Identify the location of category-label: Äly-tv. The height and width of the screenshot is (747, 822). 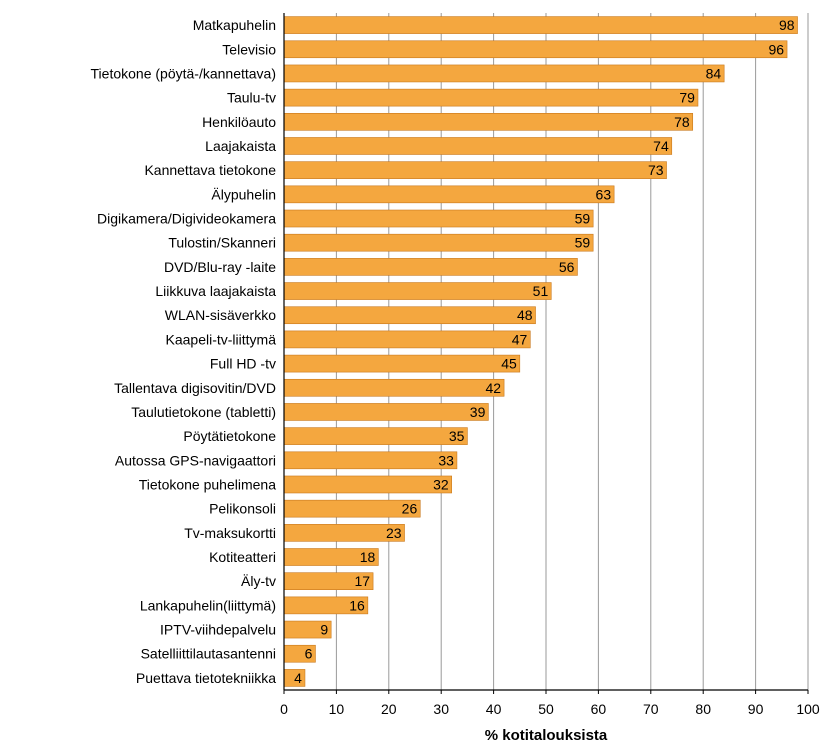
(258, 581).